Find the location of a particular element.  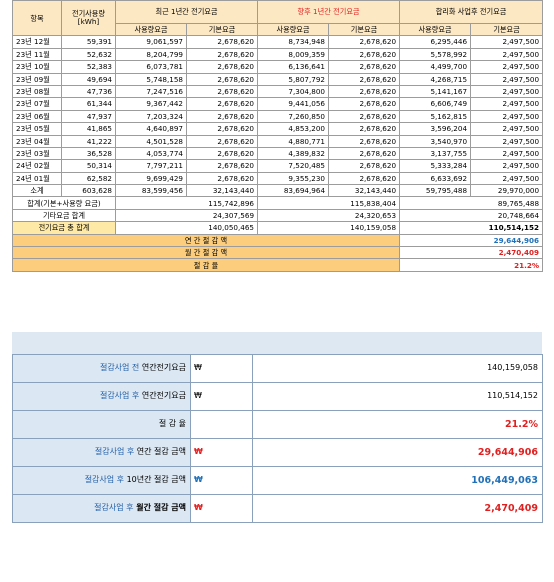

usage-cell: 62,582 is located at coordinates (88, 178).